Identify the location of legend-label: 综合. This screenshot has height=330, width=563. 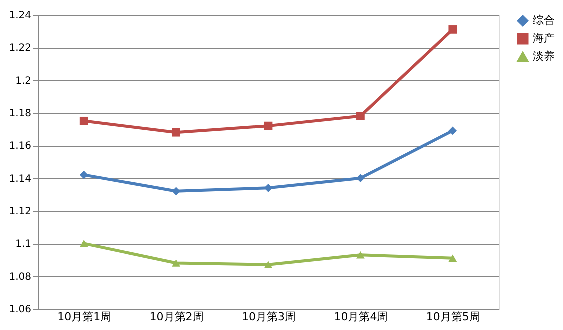
(544, 20).